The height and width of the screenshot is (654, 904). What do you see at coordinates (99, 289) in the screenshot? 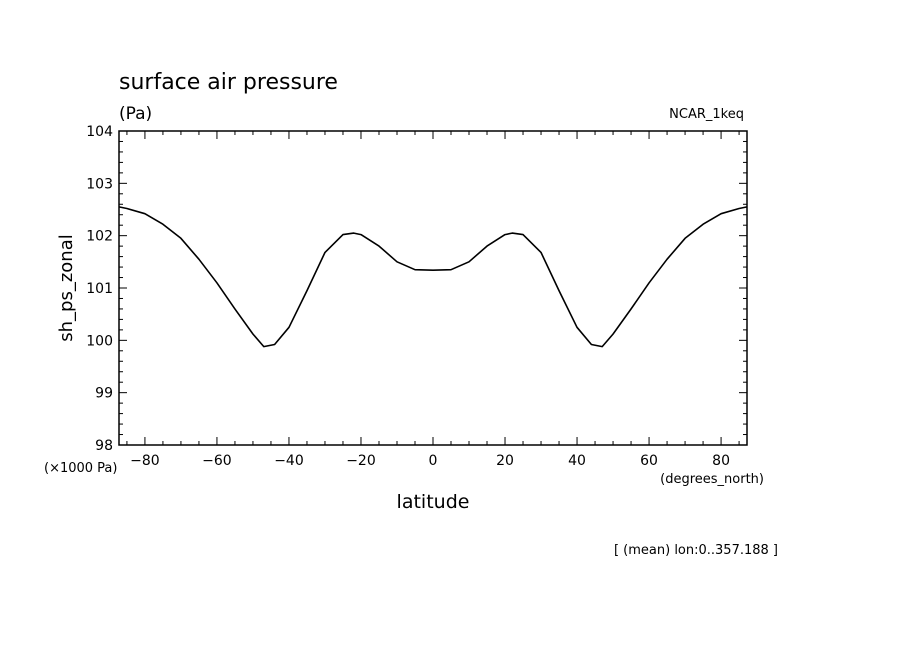
I see `y-tick-label: 101` at bounding box center [99, 289].